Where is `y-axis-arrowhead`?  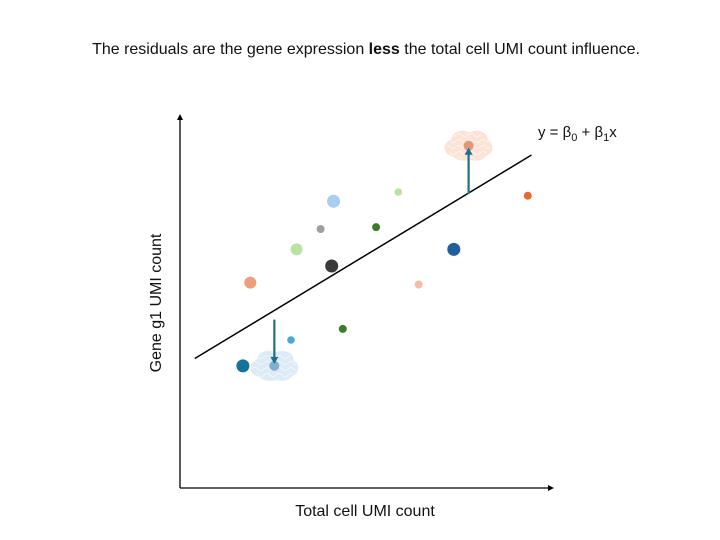 y-axis-arrowhead is located at coordinates (180, 117).